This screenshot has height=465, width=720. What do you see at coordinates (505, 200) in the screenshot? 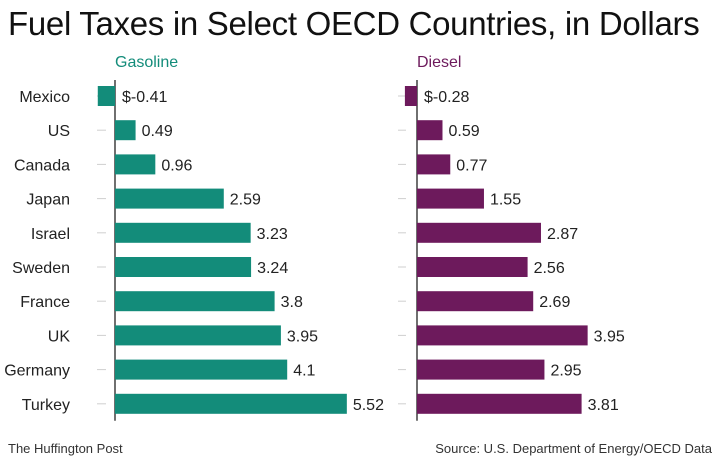
I see `data-label: 1.55` at bounding box center [505, 200].